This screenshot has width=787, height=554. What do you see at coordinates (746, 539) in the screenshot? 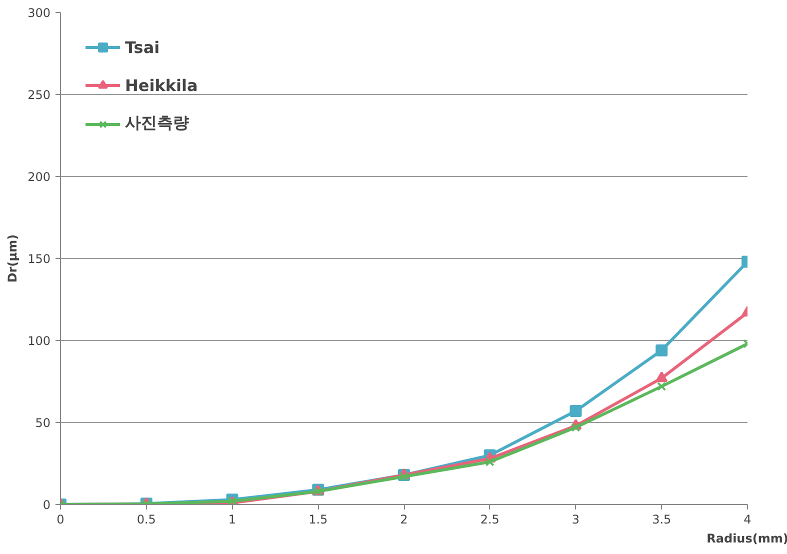
I see `x-axis-title: Radius(mm)` at bounding box center [746, 539].